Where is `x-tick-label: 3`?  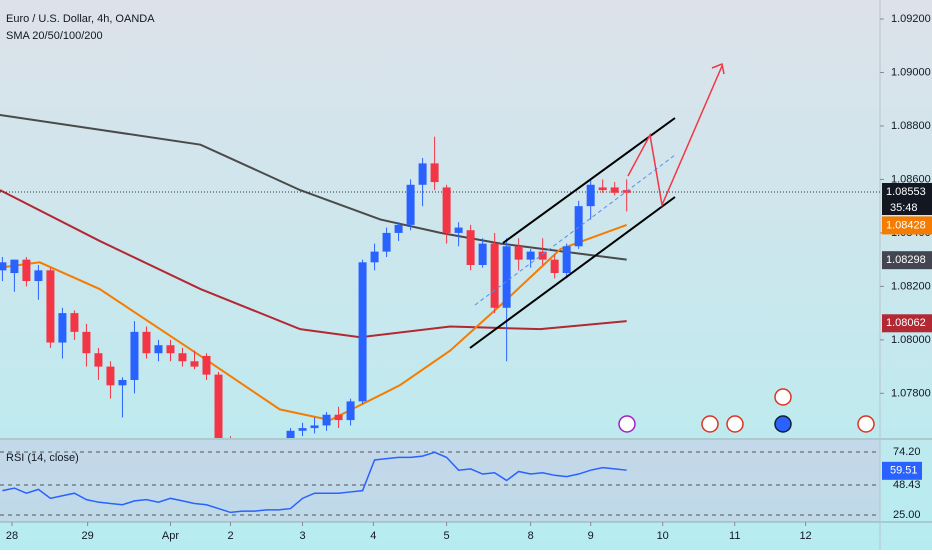
x-tick-label: 3 is located at coordinates (302, 536).